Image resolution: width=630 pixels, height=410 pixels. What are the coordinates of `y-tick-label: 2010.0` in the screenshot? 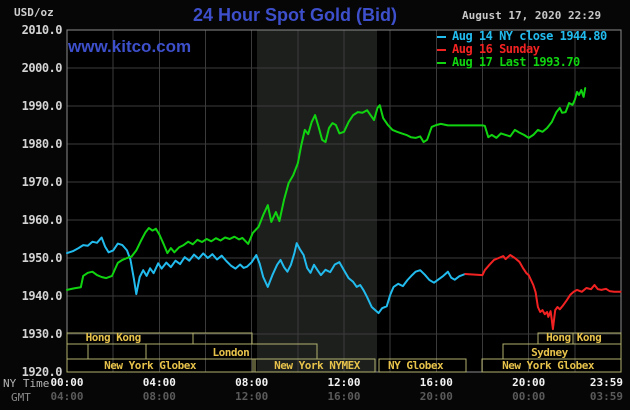 It's located at (42, 30).